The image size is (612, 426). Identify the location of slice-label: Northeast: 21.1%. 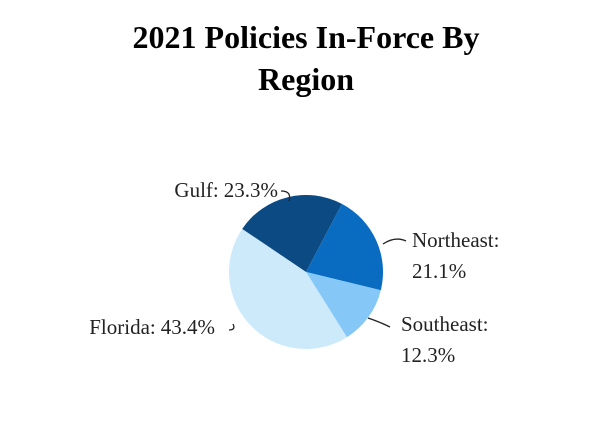
(455, 255).